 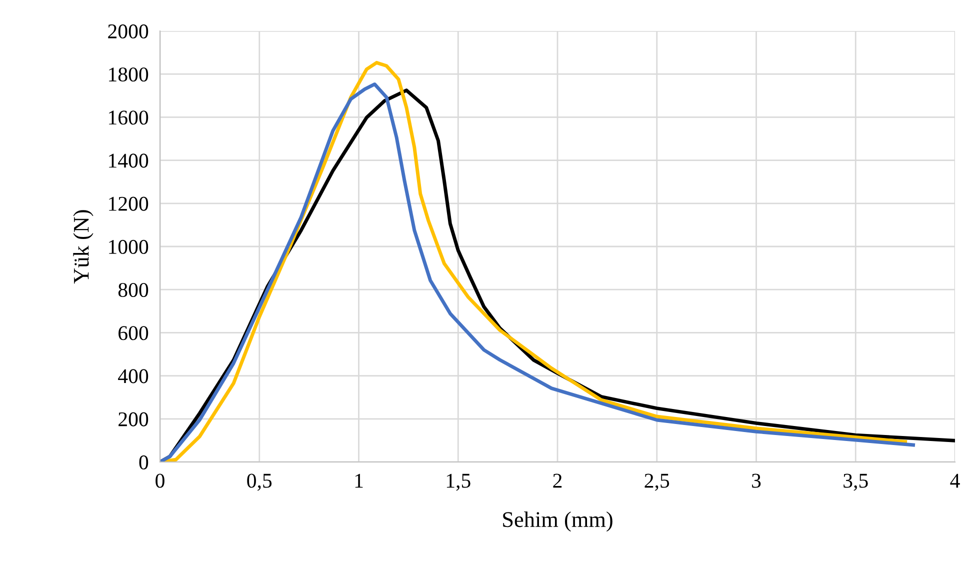 What do you see at coordinates (458, 482) in the screenshot?
I see `x-tick-label: 1,5` at bounding box center [458, 482].